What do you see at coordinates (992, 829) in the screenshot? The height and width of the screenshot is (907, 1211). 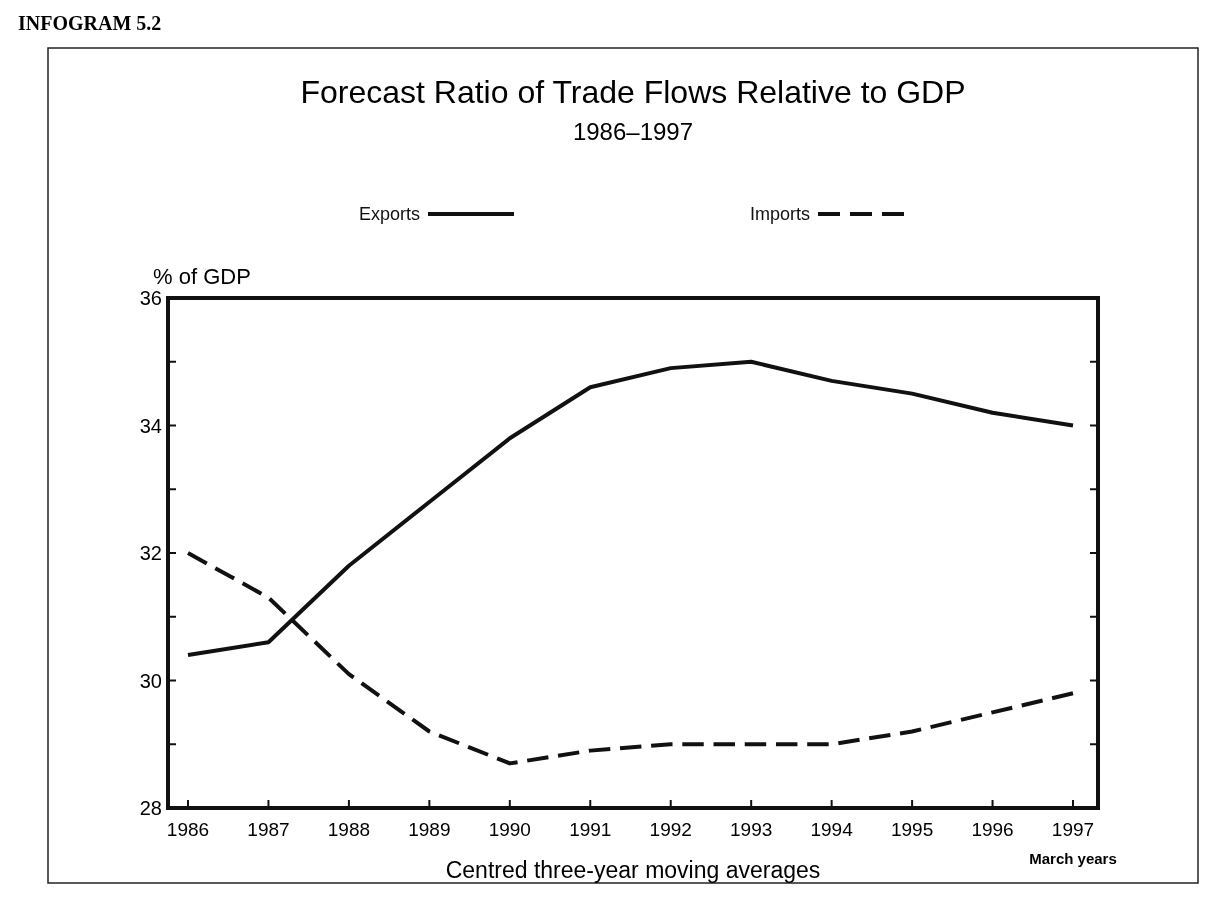 I see `x-tick-label: 1996` at bounding box center [992, 829].